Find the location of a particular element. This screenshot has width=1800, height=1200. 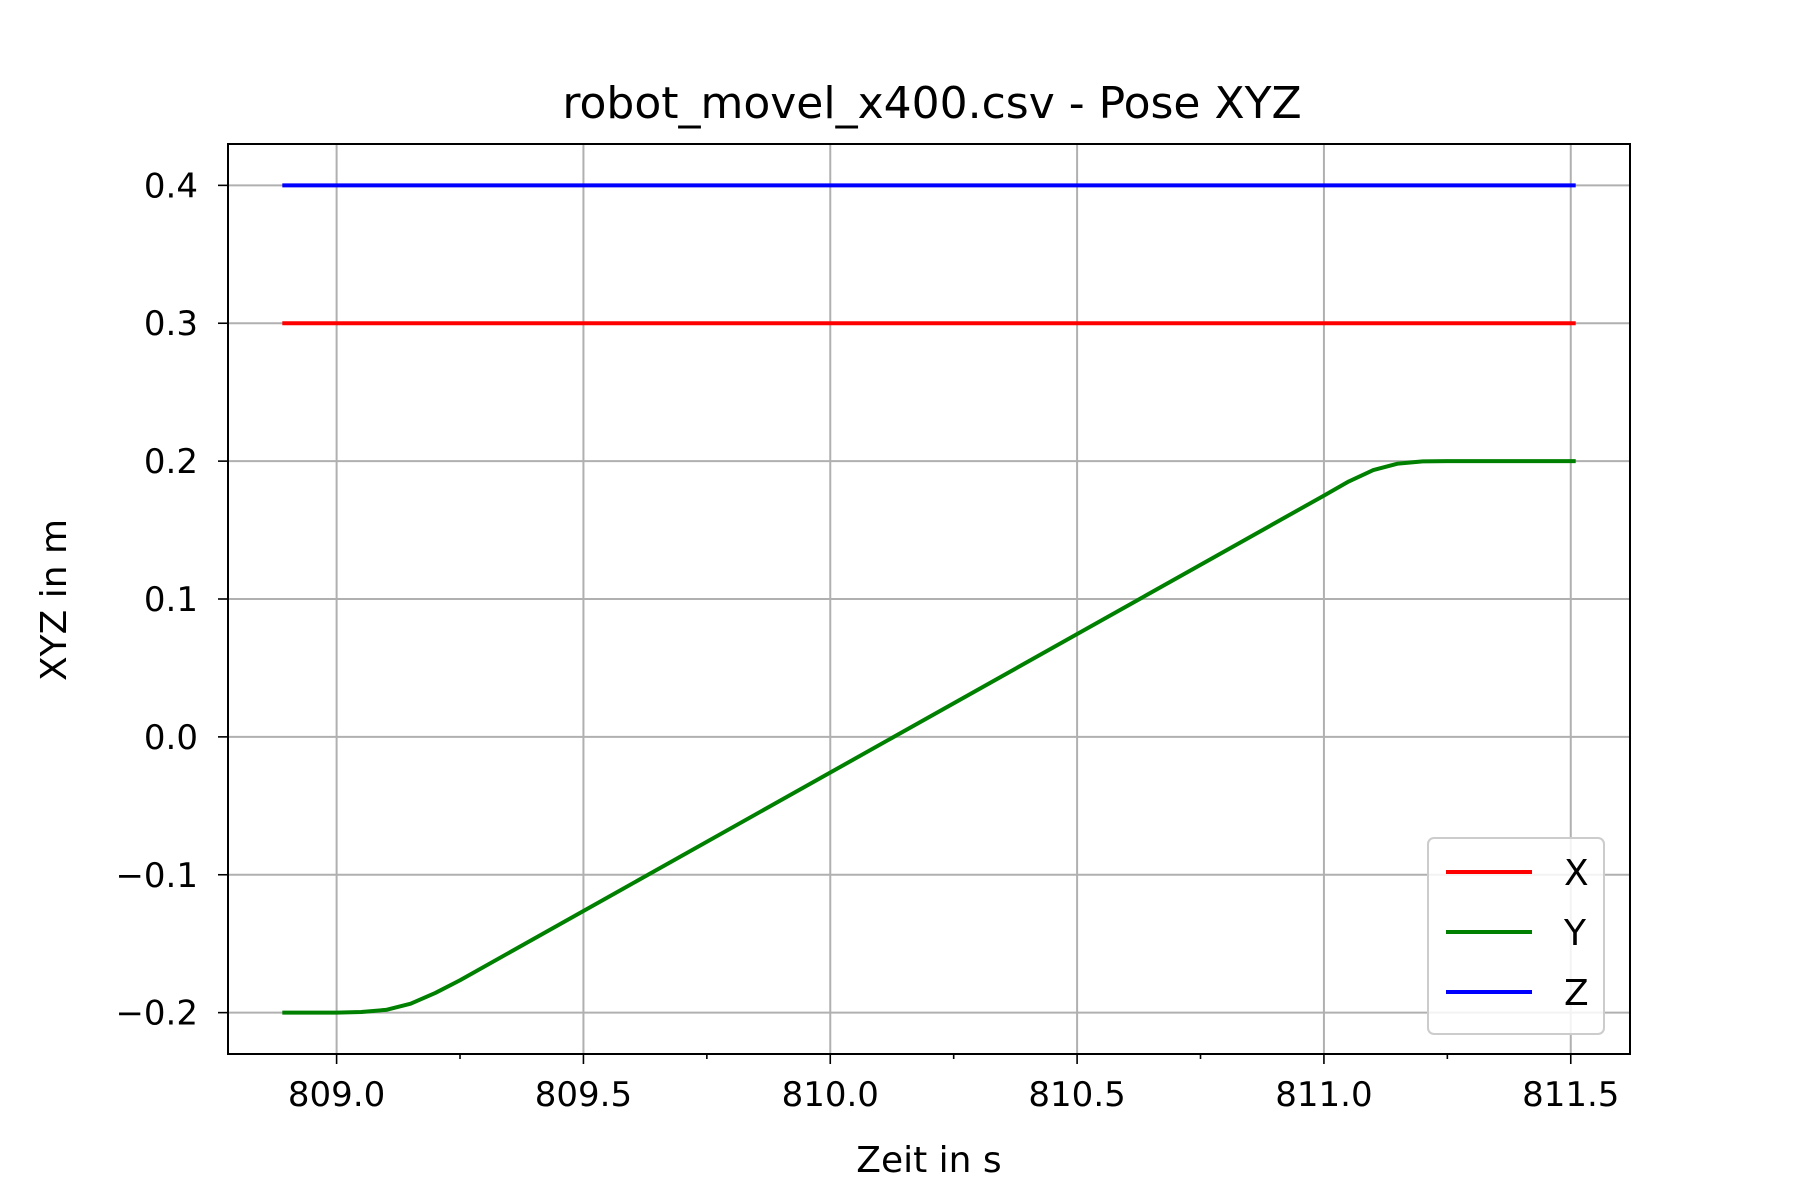

legend-label-y: Y is located at coordinates (1575, 933).